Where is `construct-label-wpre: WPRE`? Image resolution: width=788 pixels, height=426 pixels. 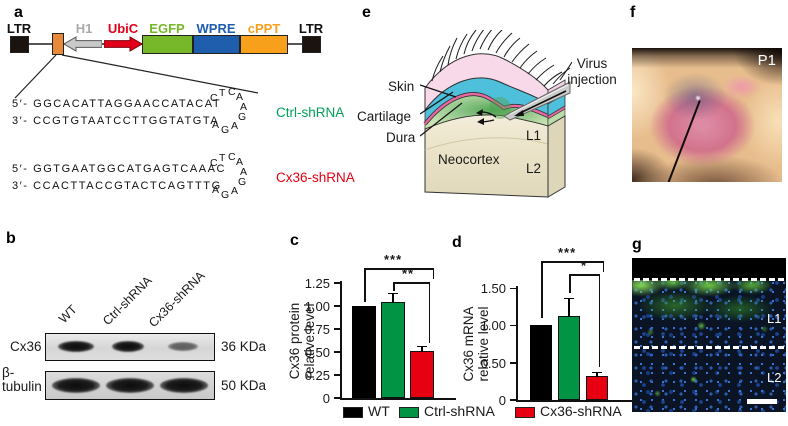
construct-label-wpre: WPRE is located at coordinates (216, 28).